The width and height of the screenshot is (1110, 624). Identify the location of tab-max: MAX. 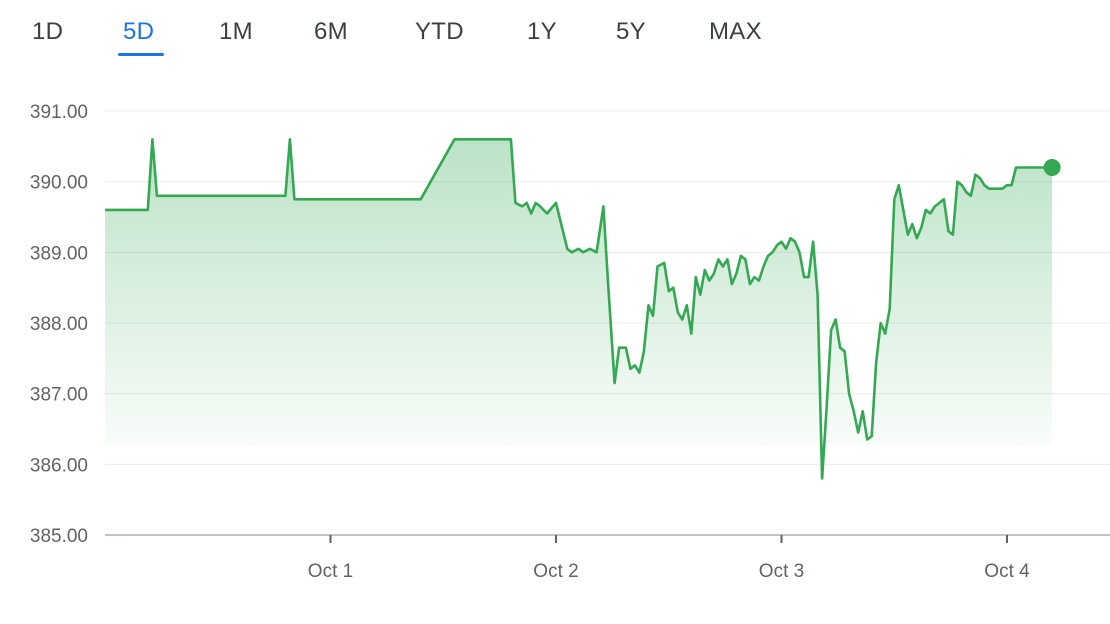
(735, 31).